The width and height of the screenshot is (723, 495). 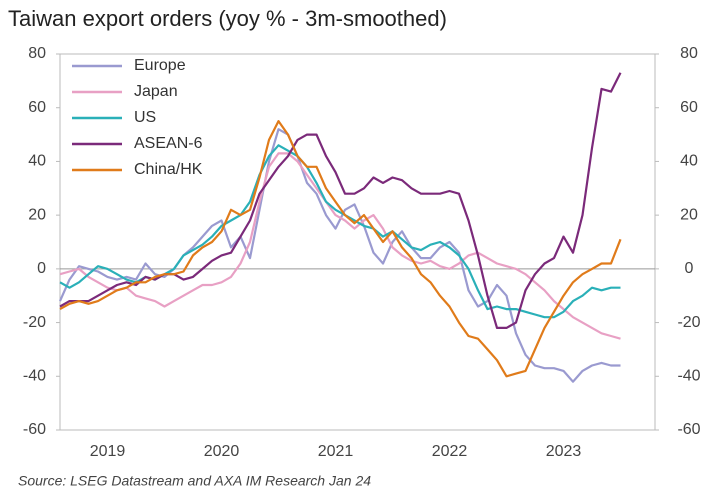 I want to click on y2-tick-label: -20, so click(x=688, y=322).